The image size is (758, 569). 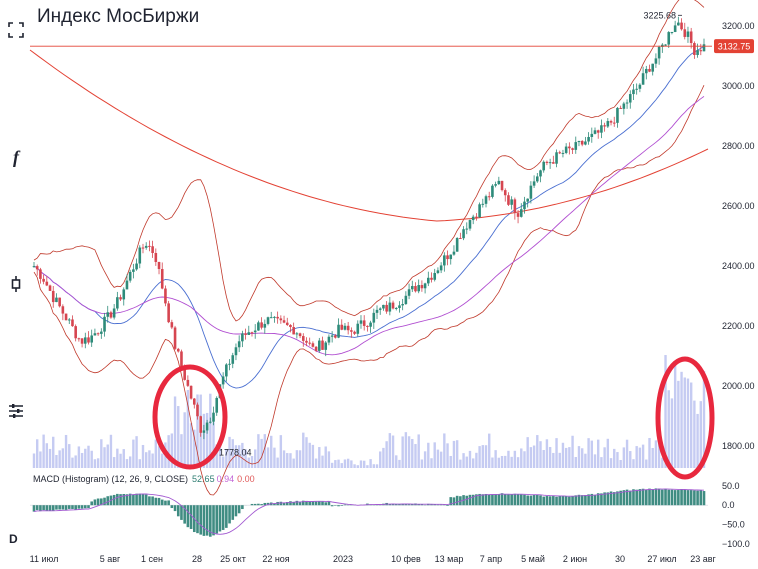 I want to click on interval-label: D, so click(x=13, y=539).